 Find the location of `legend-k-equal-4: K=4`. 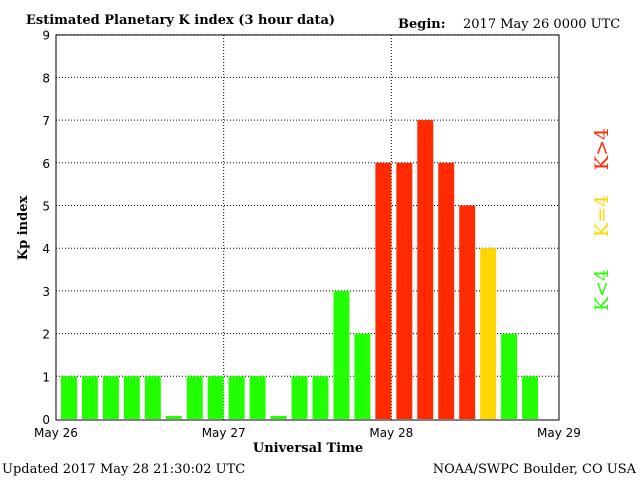

legend-k-equal-4: K=4 is located at coordinates (602, 216).